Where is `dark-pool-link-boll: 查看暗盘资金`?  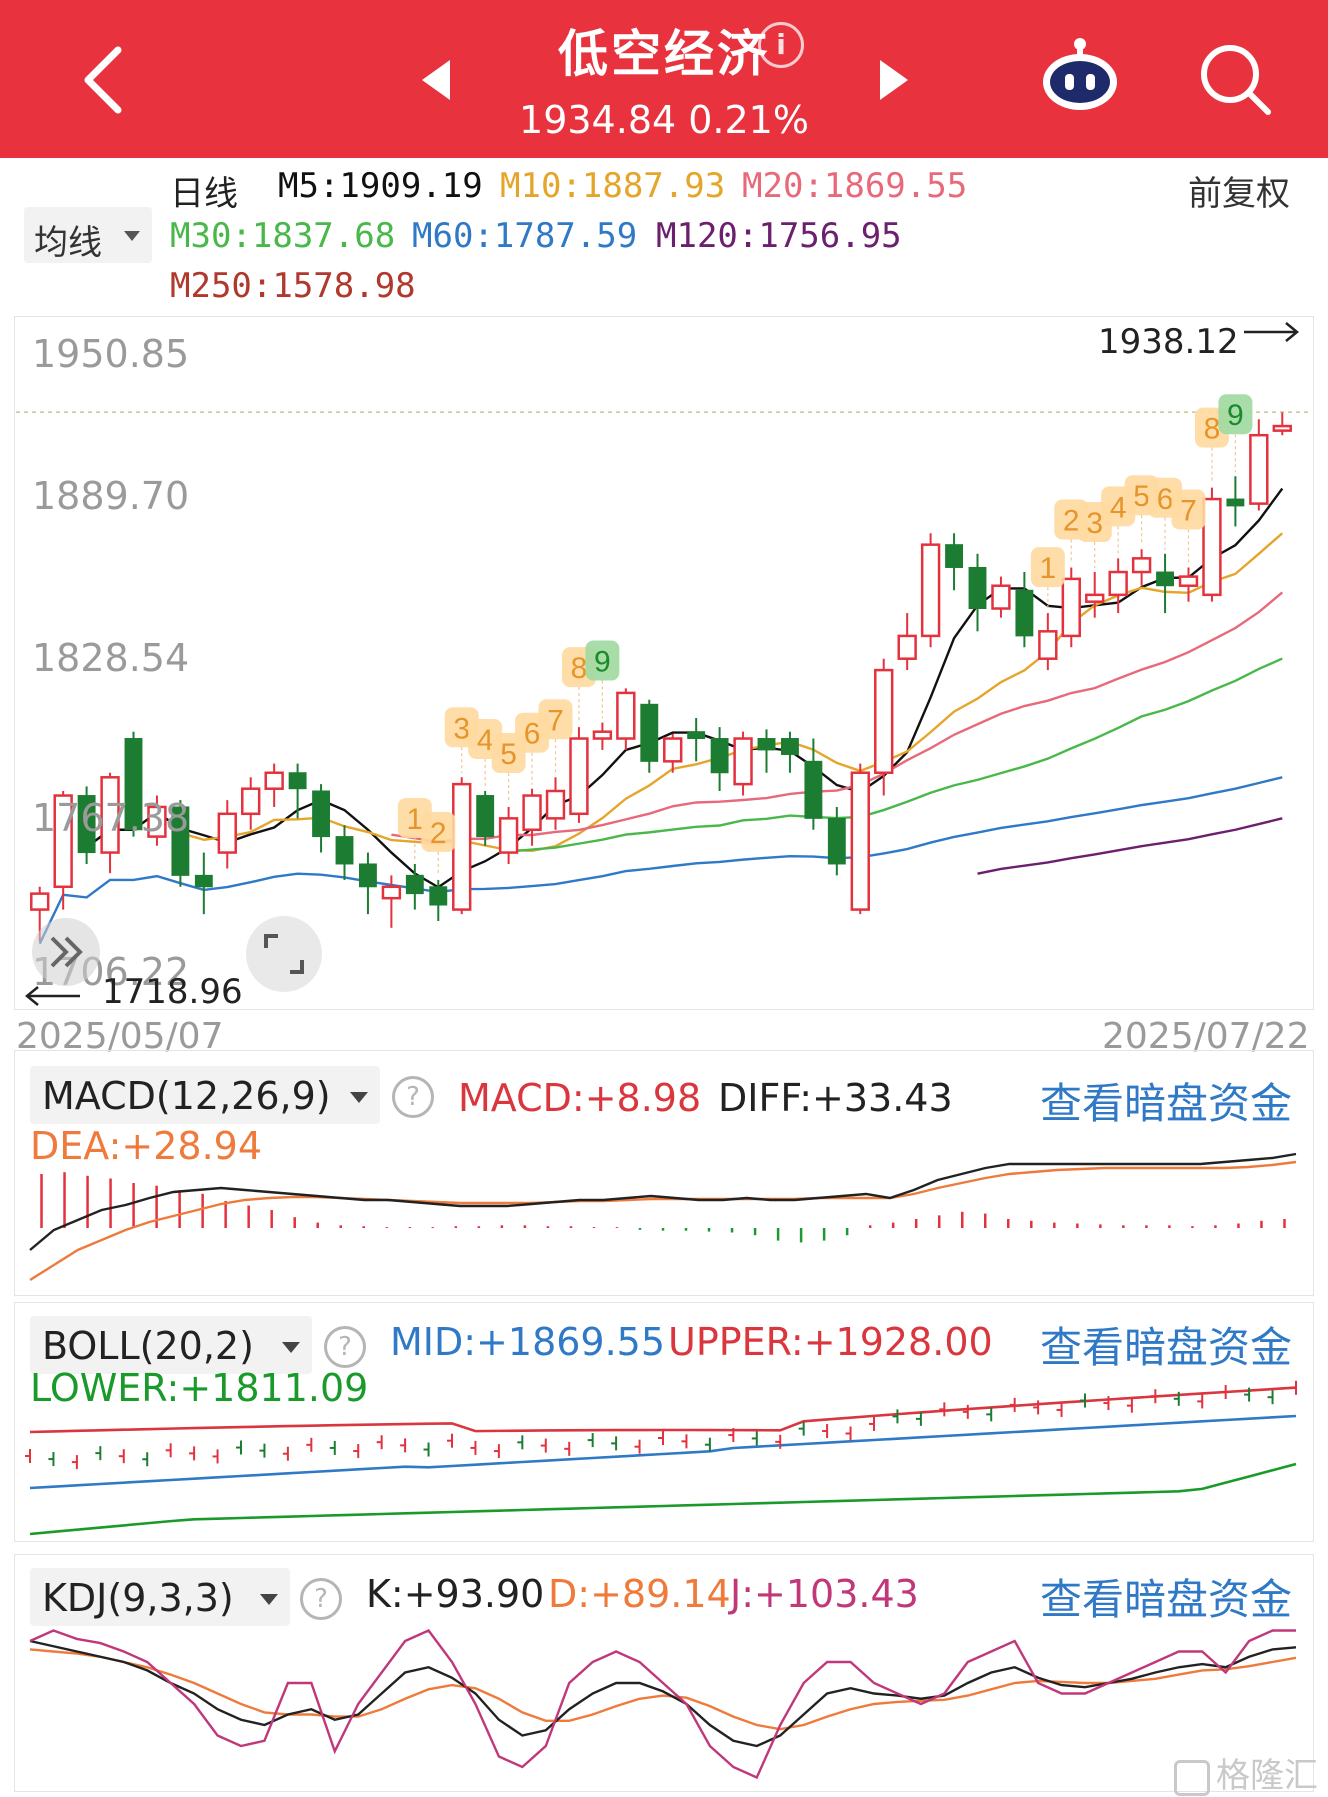
dark-pool-link-boll: 查看暗盘资金 is located at coordinates (1166, 1347).